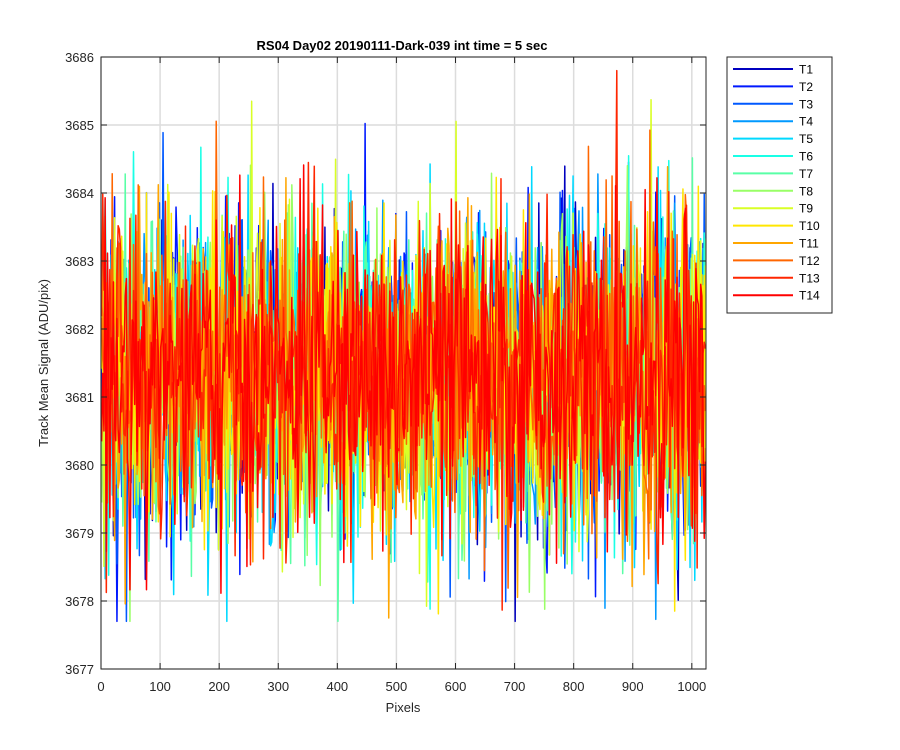  Describe the element at coordinates (806, 139) in the screenshot. I see `legend-label-t5: T5` at that location.